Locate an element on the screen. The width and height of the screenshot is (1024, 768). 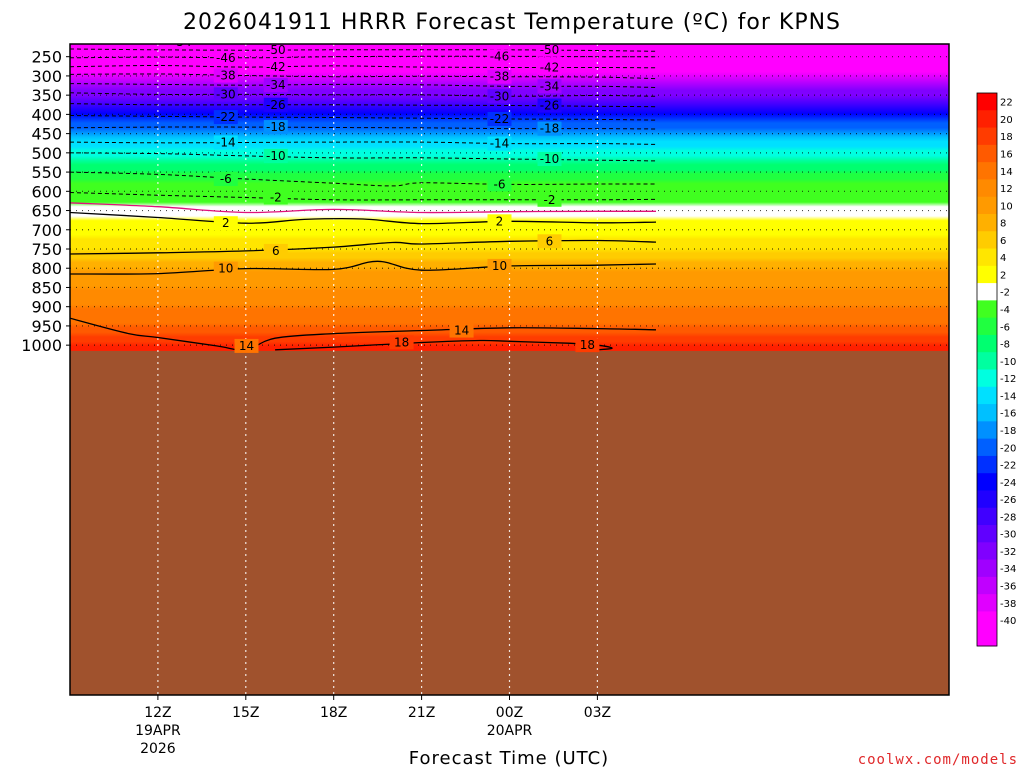
isotherm-label: -10 is located at coordinates (550, 159).